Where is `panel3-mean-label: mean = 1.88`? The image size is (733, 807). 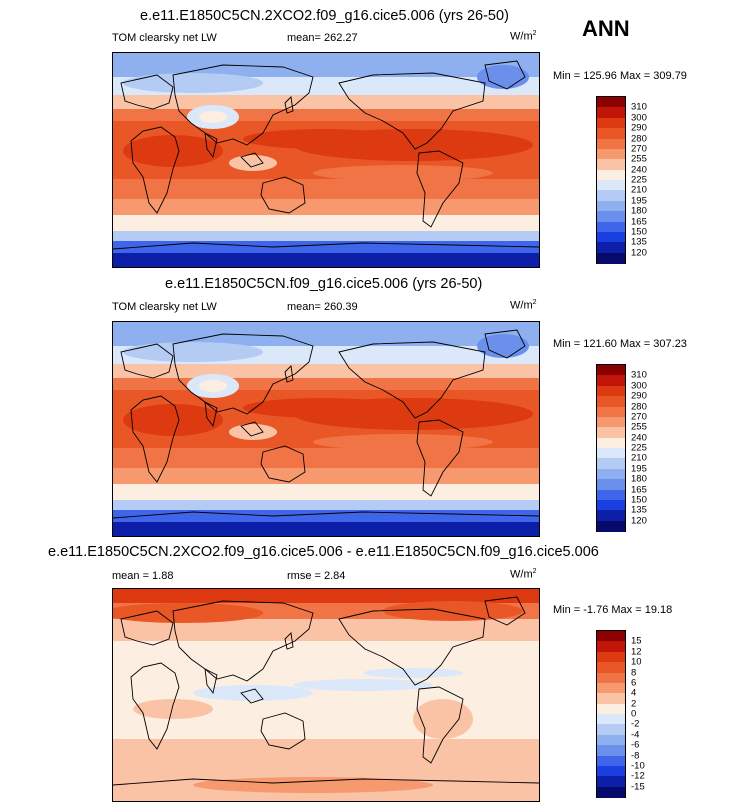
panel3-mean-label: mean = 1.88 is located at coordinates (143, 576).